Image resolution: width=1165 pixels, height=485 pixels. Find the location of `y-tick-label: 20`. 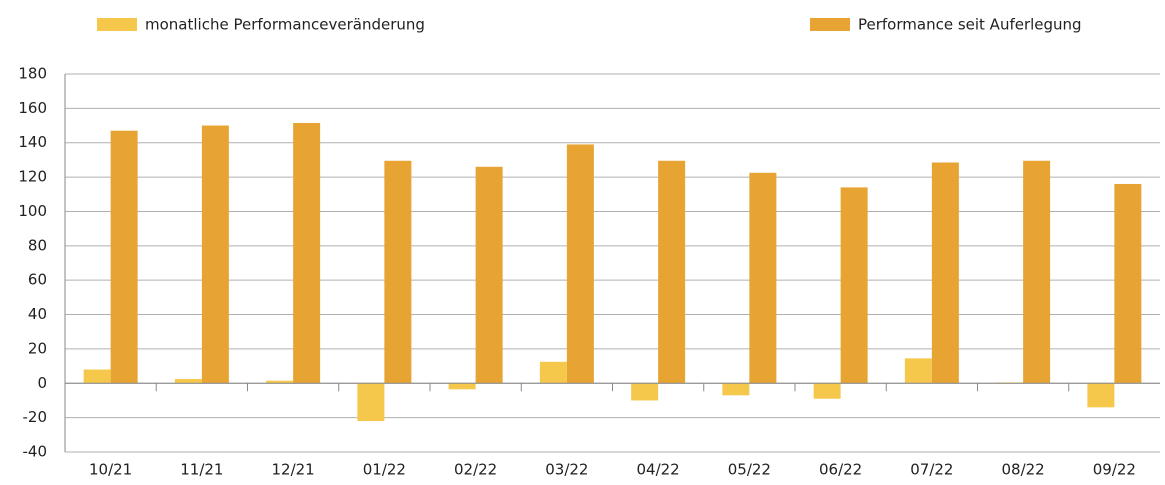

y-tick-label: 20 is located at coordinates (37, 348).